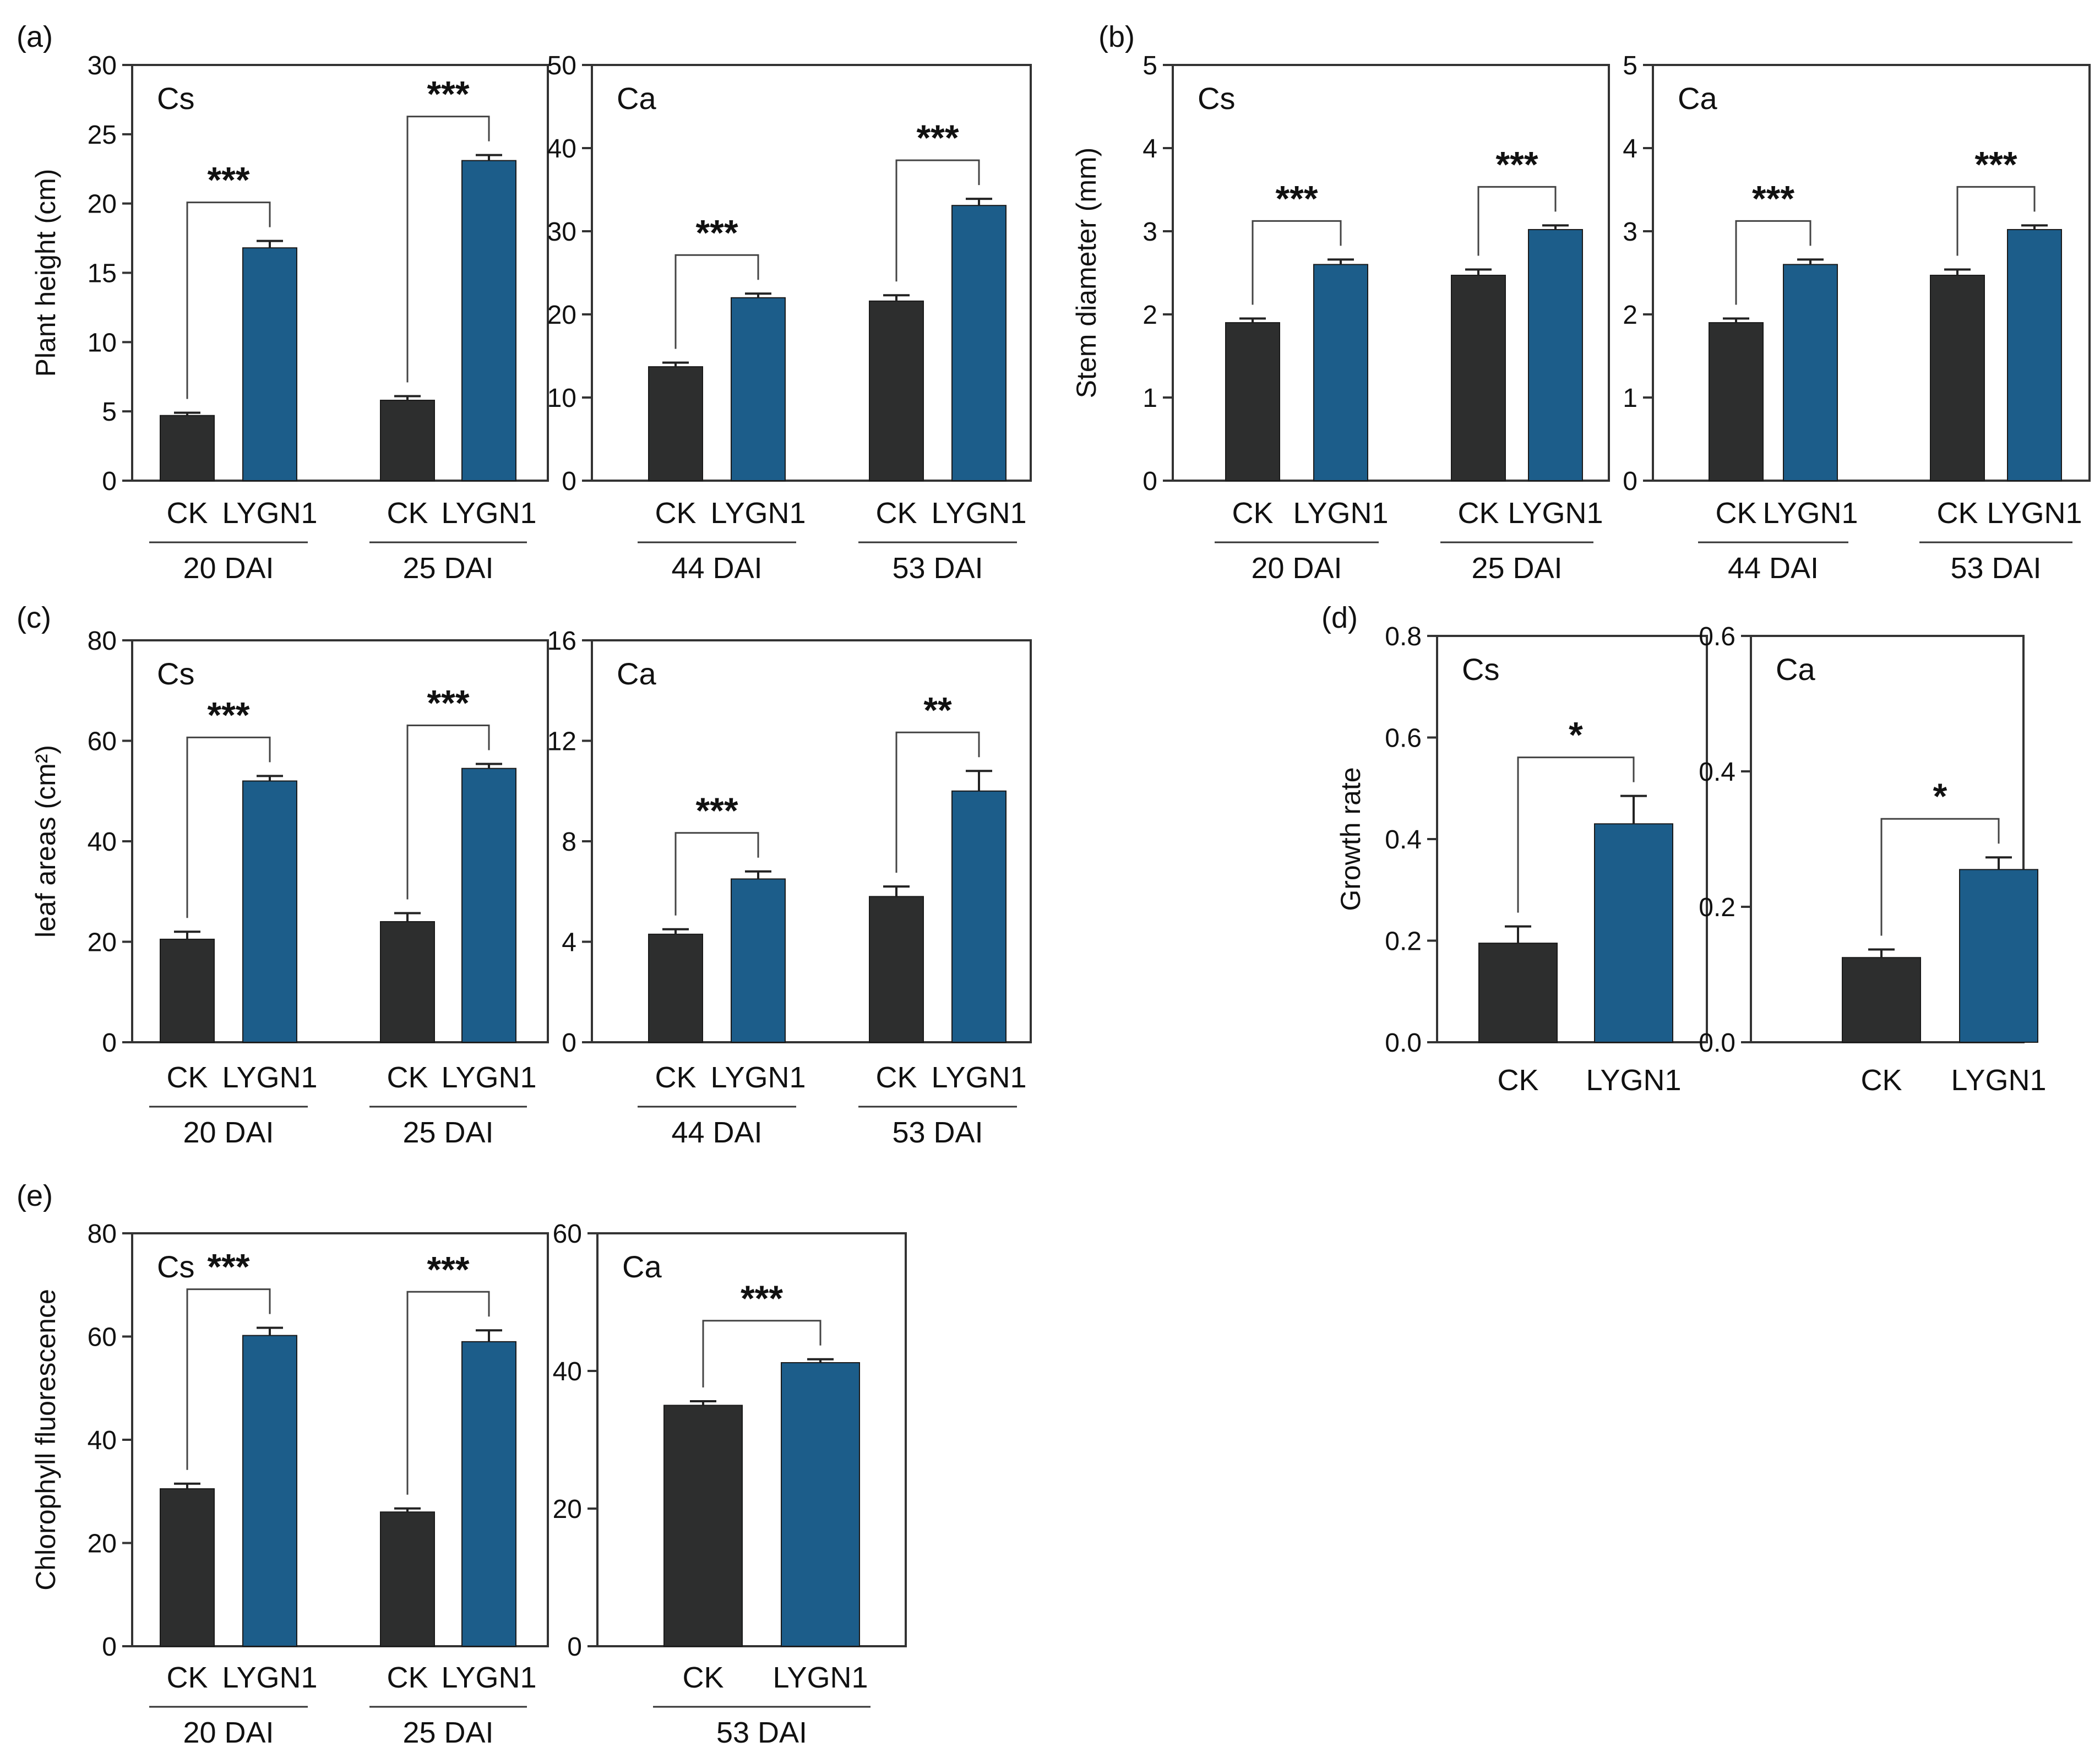 The width and height of the screenshot is (2100, 1758). Describe the element at coordinates (1403, 1043) in the screenshot. I see `y-tick-label: 0.0` at that location.